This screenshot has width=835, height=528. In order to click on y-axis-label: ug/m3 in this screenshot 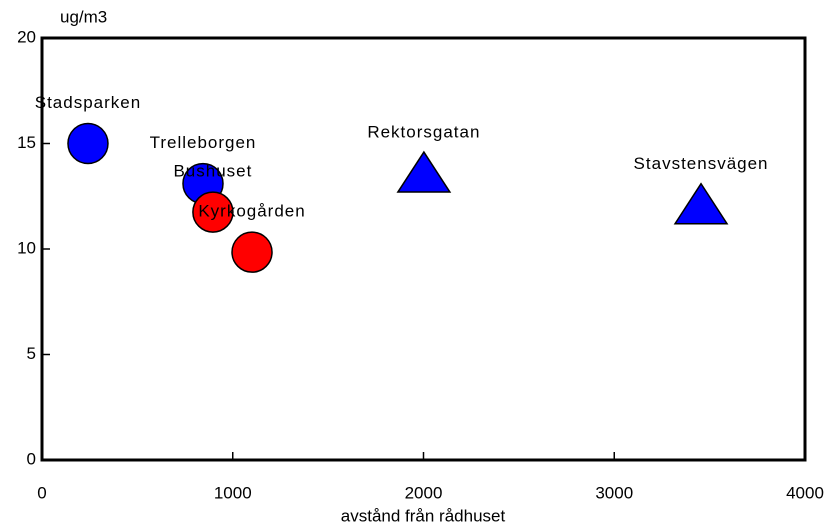, I will do `click(83, 16)`.